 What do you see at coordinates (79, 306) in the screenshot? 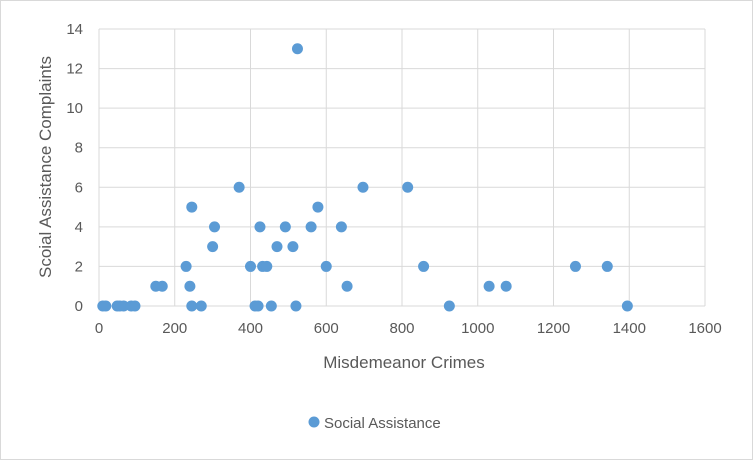
I see `y-tick-label: 0` at bounding box center [79, 306].